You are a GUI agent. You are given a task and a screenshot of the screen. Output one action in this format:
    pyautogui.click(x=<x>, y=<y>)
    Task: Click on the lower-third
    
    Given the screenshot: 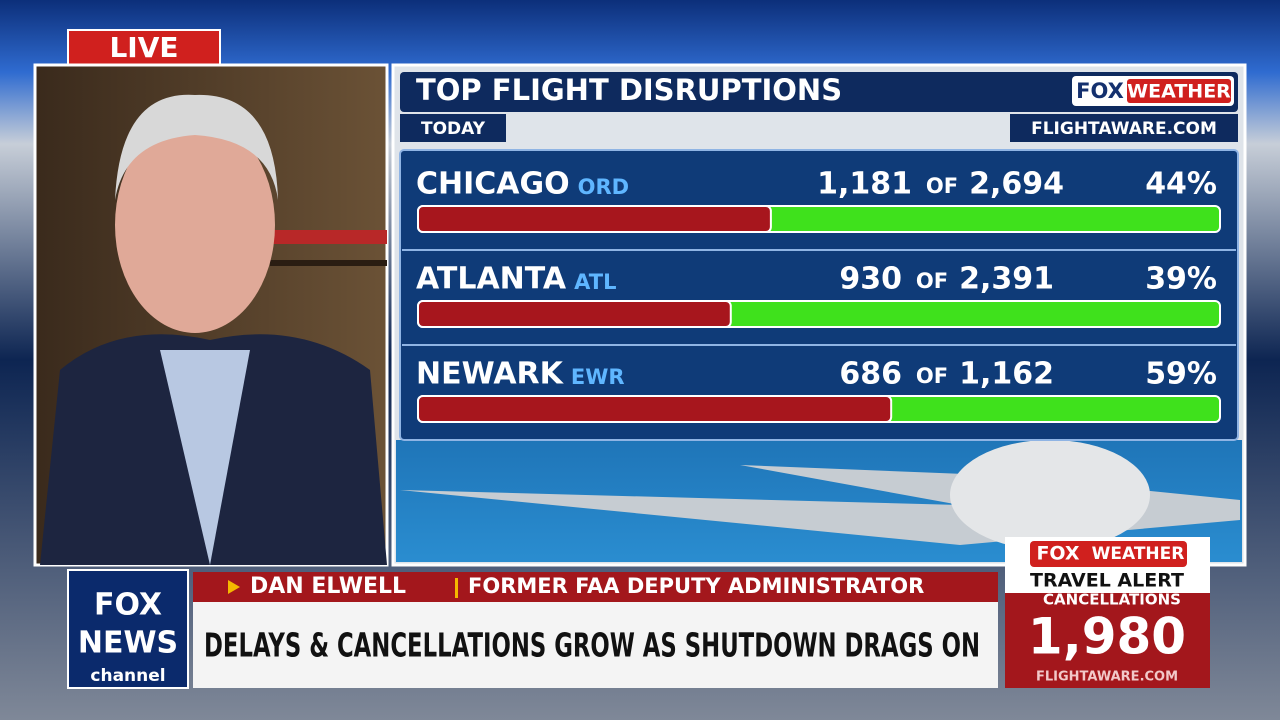 What is the action you would take?
    pyautogui.click(x=532, y=629)
    